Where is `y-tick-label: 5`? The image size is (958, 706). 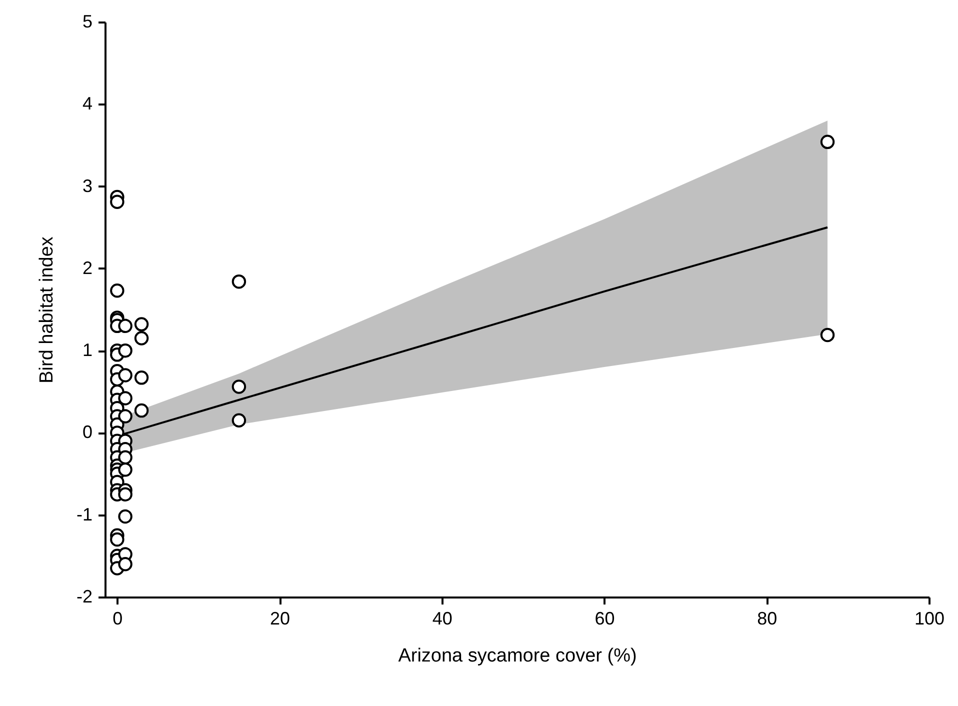
y-tick-label: 5 is located at coordinates (87, 22).